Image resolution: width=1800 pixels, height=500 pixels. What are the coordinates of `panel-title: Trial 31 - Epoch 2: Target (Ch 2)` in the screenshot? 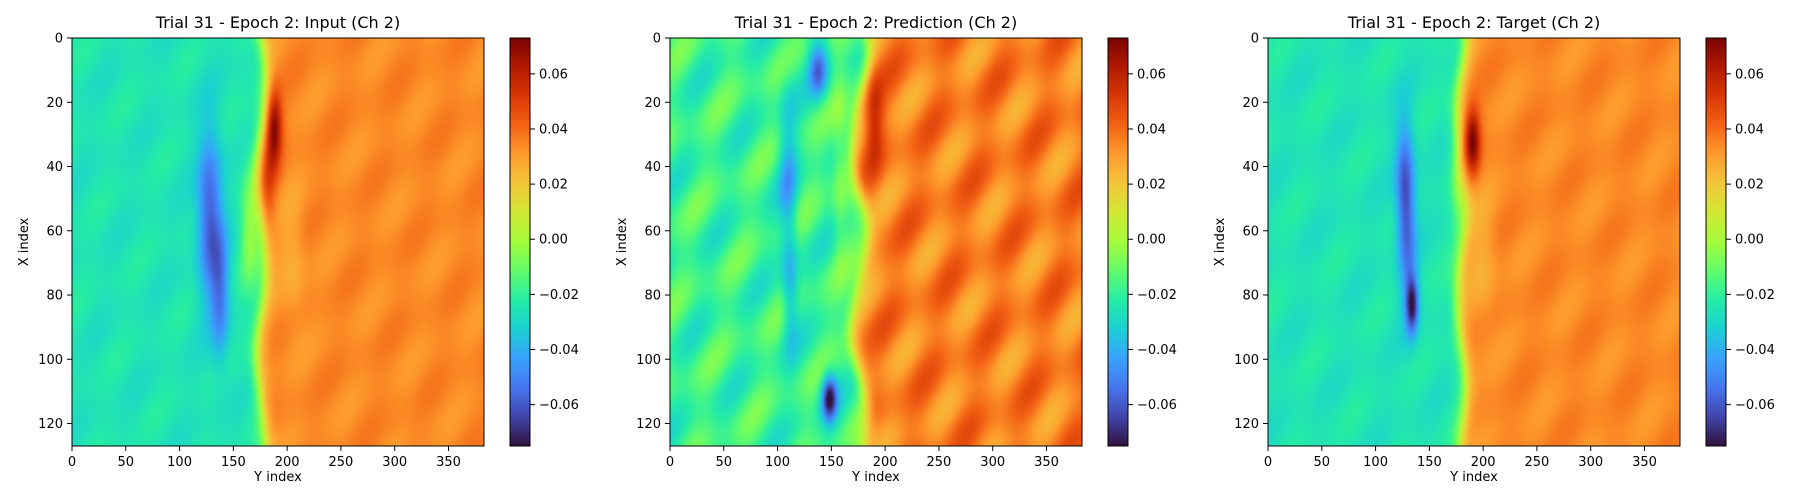 It's located at (1473, 22).